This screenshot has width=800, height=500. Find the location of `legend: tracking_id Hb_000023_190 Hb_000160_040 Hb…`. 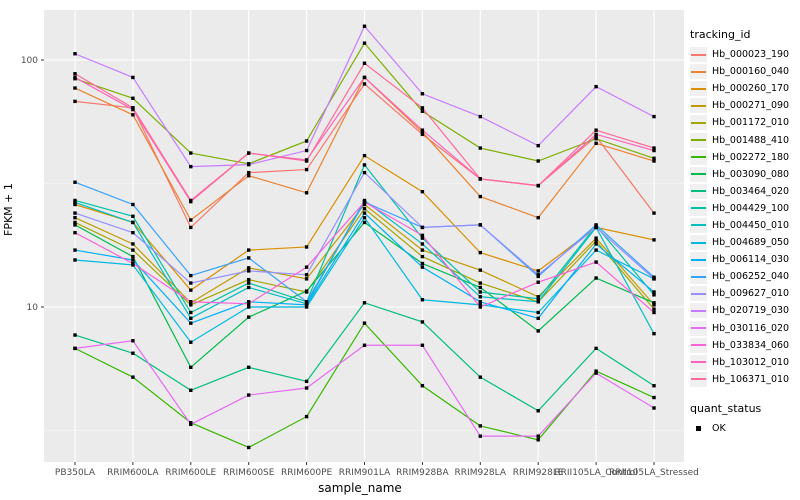

legend: tracking_id Hb_000023_190 Hb_000160_040 Hb… is located at coordinates (745, 232).